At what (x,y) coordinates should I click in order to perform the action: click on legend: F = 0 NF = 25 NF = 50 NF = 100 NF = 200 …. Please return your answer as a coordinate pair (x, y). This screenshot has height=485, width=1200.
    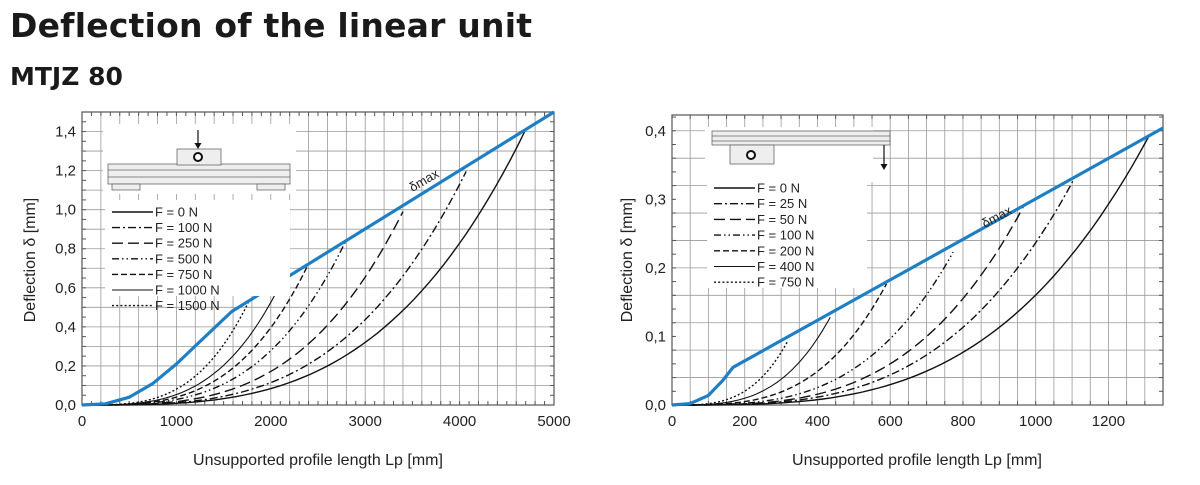
    Looking at the image, I should click on (787, 233).